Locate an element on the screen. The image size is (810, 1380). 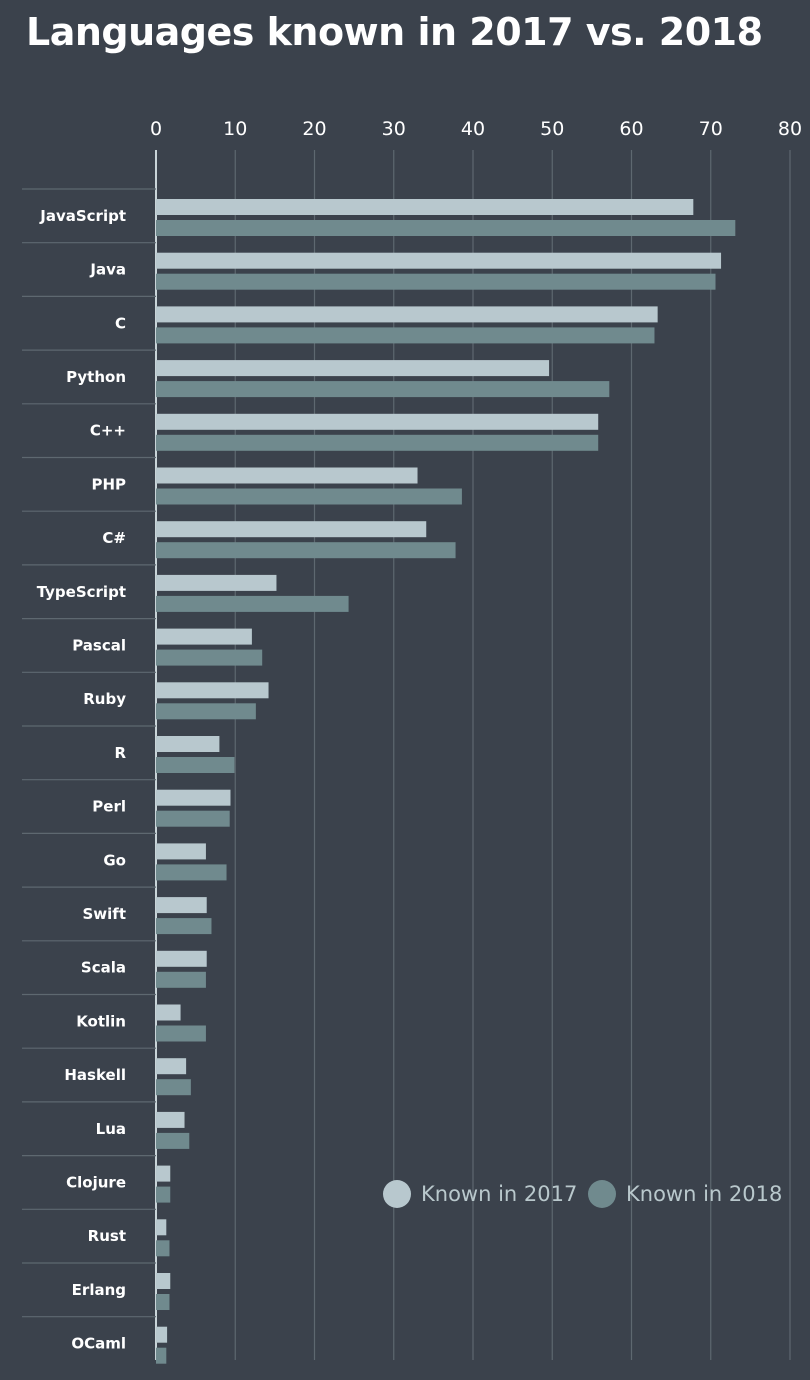
bar-2018-python is located at coordinates (383, 389).